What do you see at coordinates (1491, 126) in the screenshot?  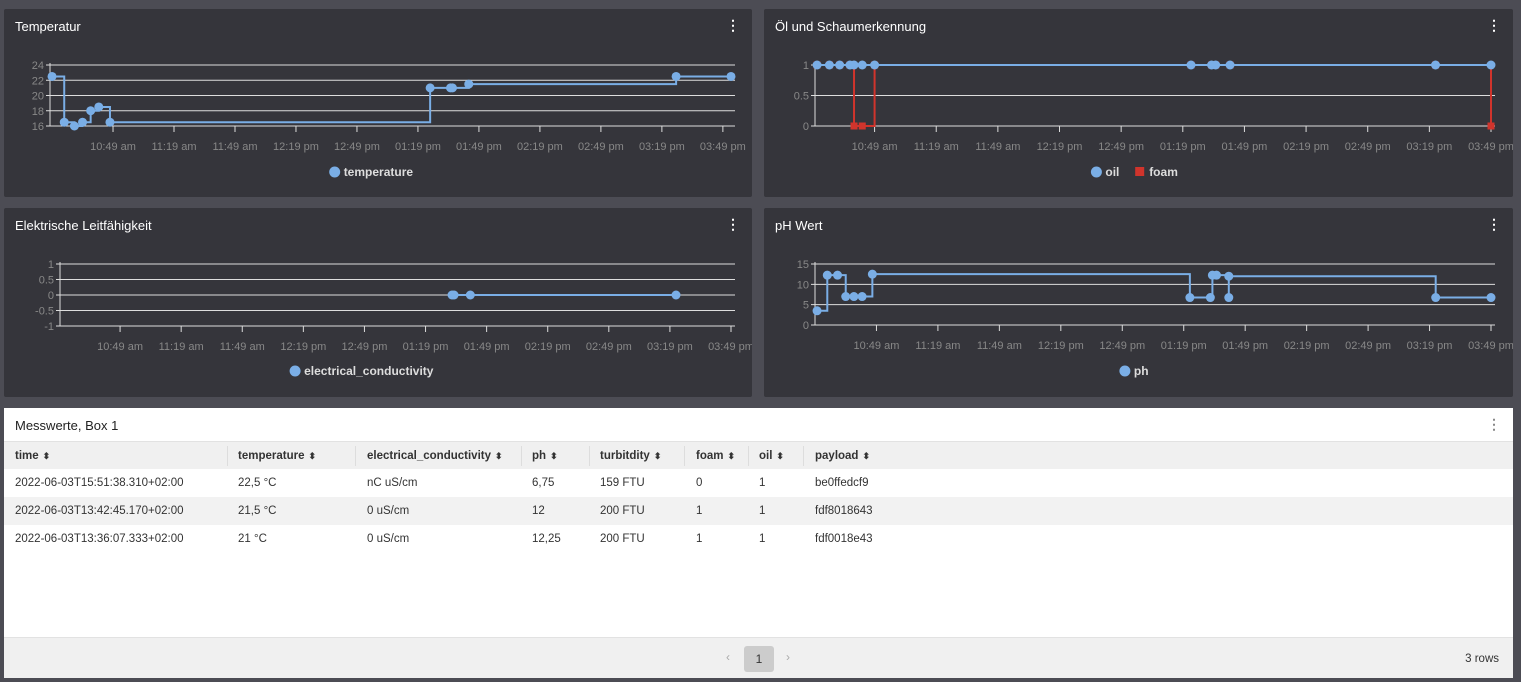 I see `data-point-foam` at bounding box center [1491, 126].